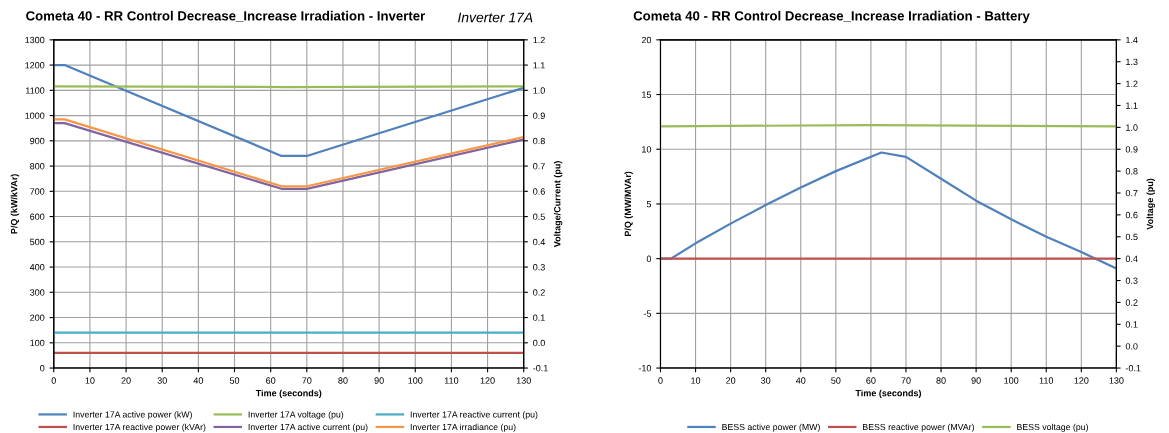 The width and height of the screenshot is (1169, 433). Describe the element at coordinates (139, 427) in the screenshot. I see `legend-label: Inverter 17A reactive power (kVAr)` at that location.